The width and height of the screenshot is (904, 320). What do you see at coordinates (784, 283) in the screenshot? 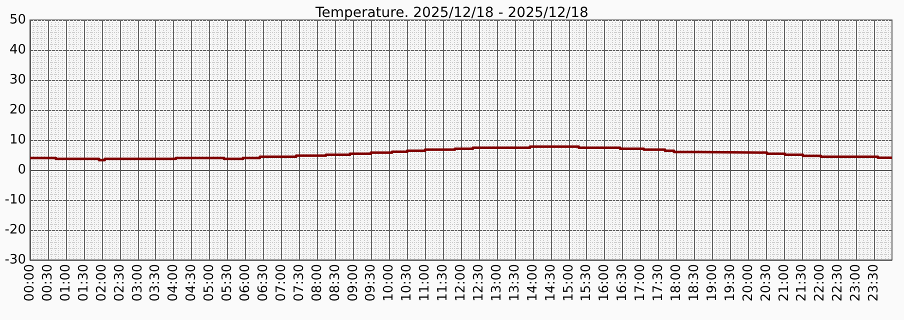
I see `x-tick-label: 21:00` at bounding box center [784, 283].